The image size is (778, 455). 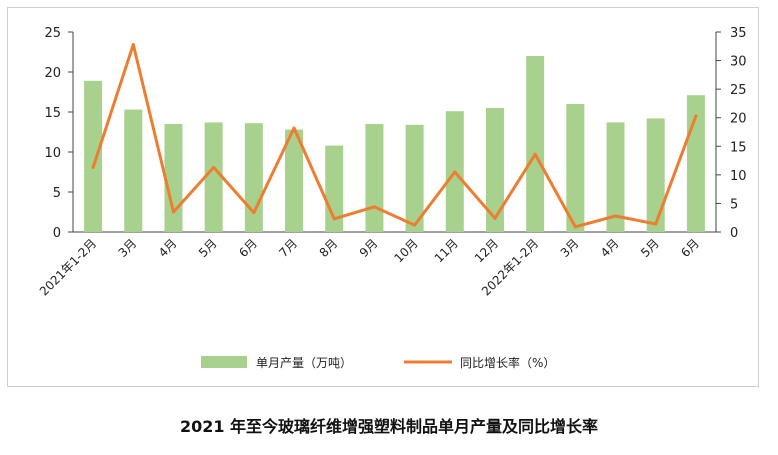 What do you see at coordinates (507, 362) in the screenshot?
I see `legend-line-label: 同比增长率（%）` at bounding box center [507, 362].